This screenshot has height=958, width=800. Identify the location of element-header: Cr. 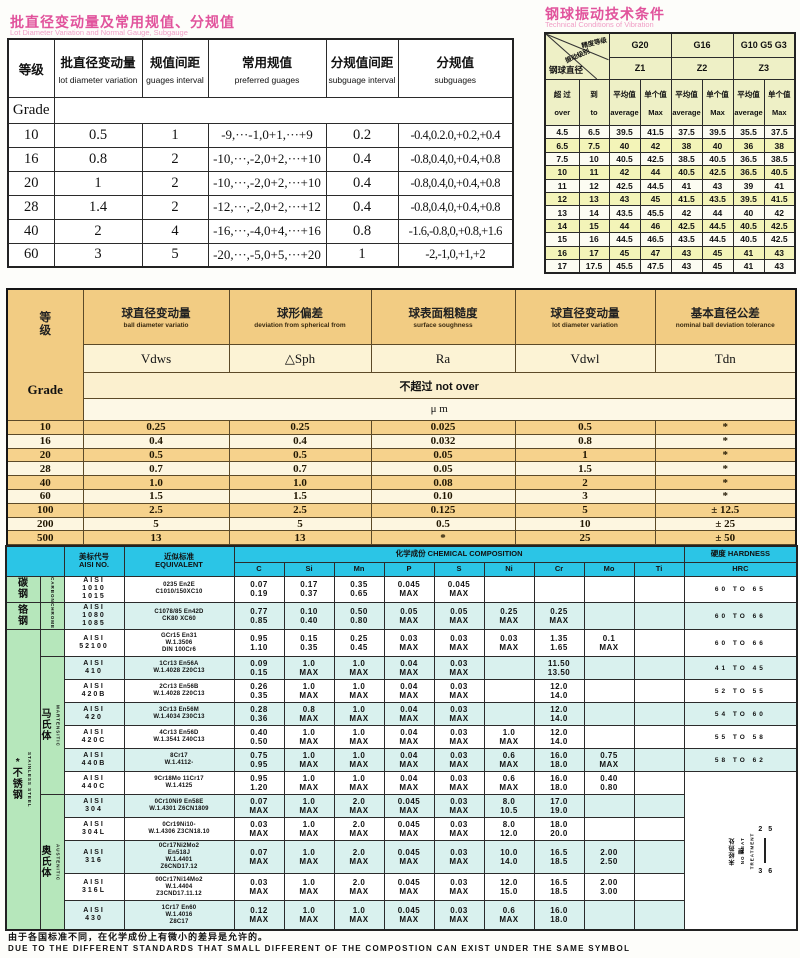
(559, 569).